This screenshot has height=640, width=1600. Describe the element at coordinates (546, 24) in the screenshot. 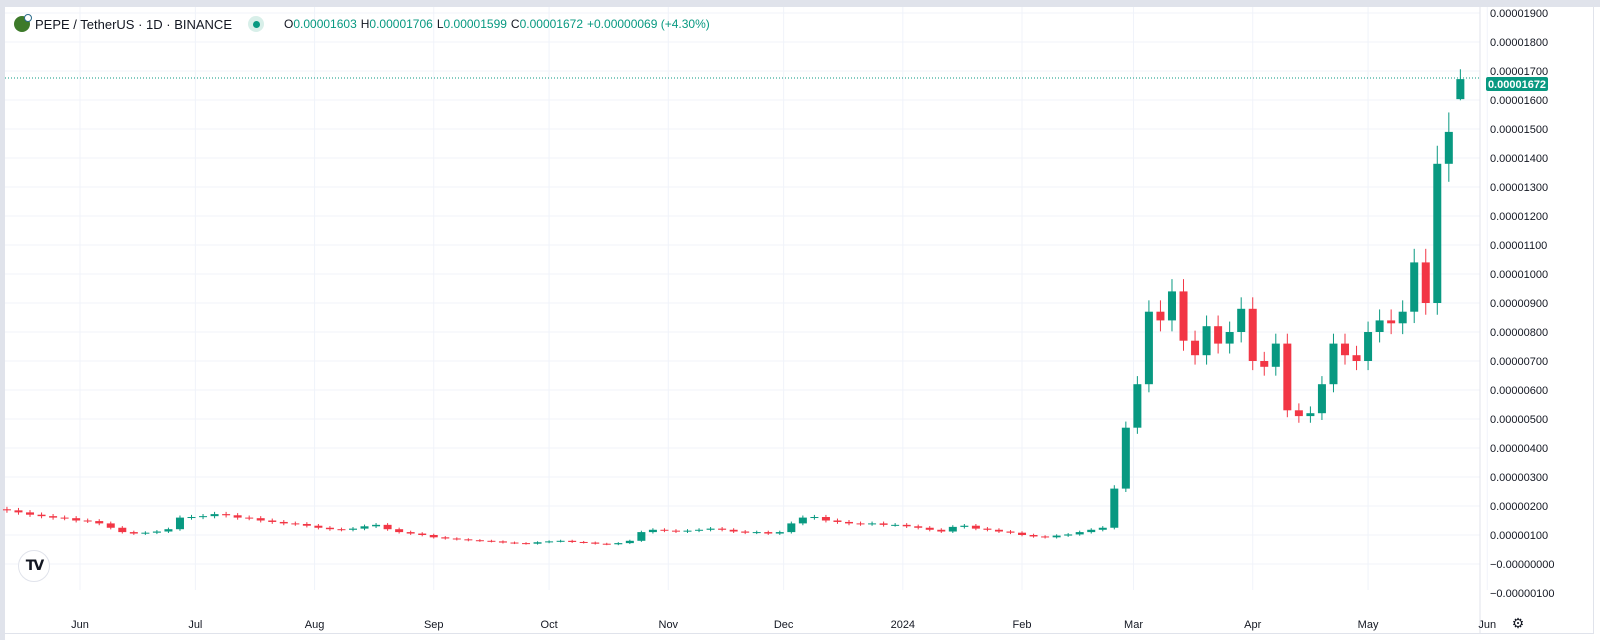

I see `ohlc-close: C0.00001672` at that location.